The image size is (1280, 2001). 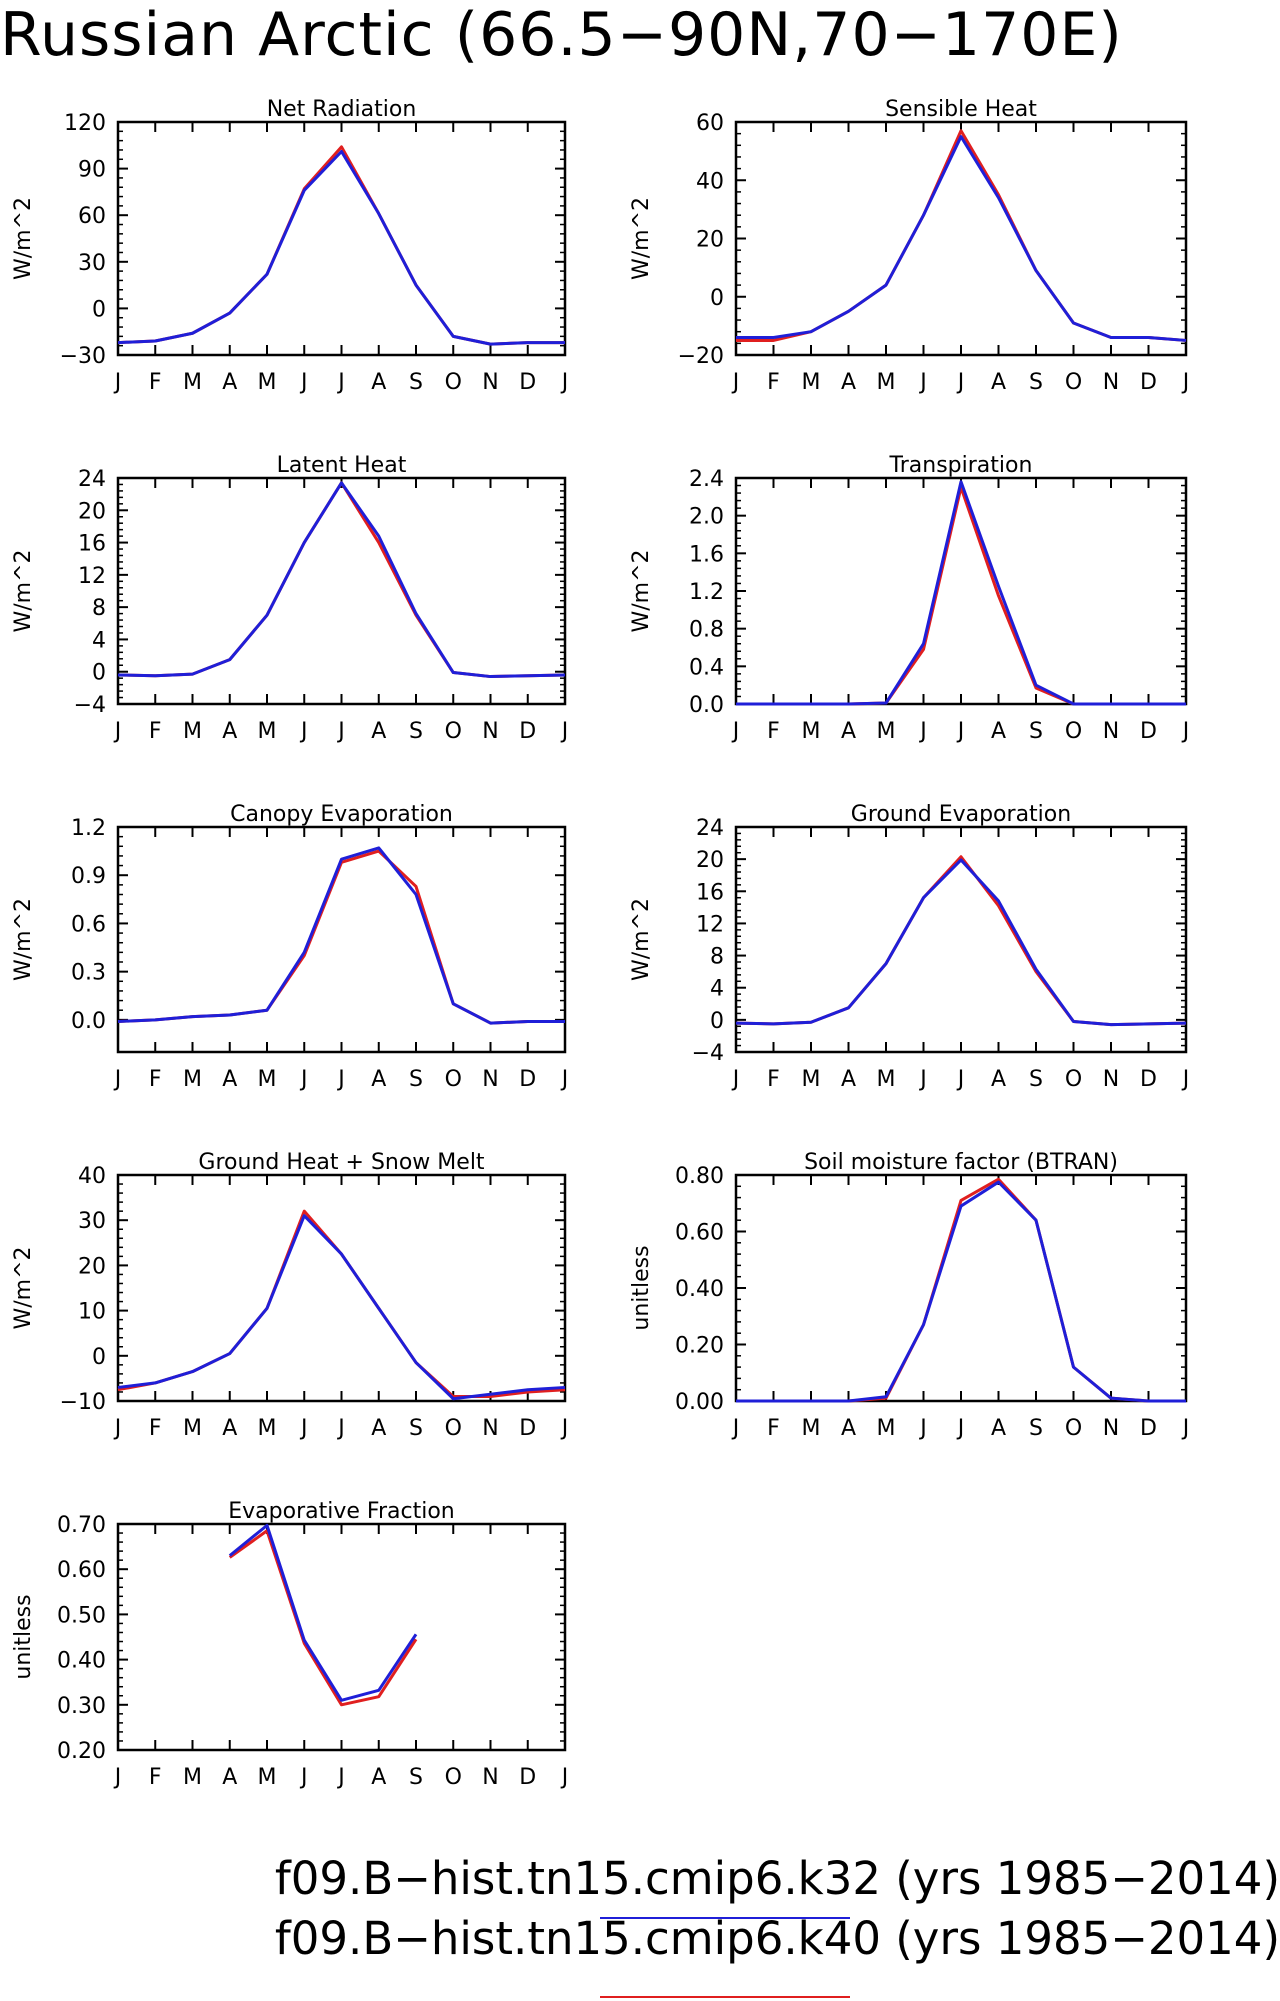 I want to click on y-tick-label: 0.80, so click(x=699, y=1176).